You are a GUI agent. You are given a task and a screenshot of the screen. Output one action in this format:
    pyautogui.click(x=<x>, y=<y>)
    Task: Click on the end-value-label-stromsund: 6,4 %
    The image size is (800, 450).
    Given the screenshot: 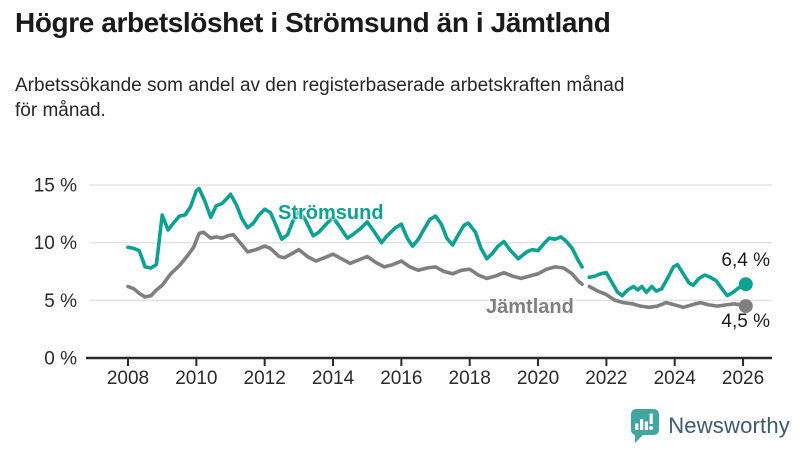 What is the action you would take?
    pyautogui.click(x=745, y=260)
    